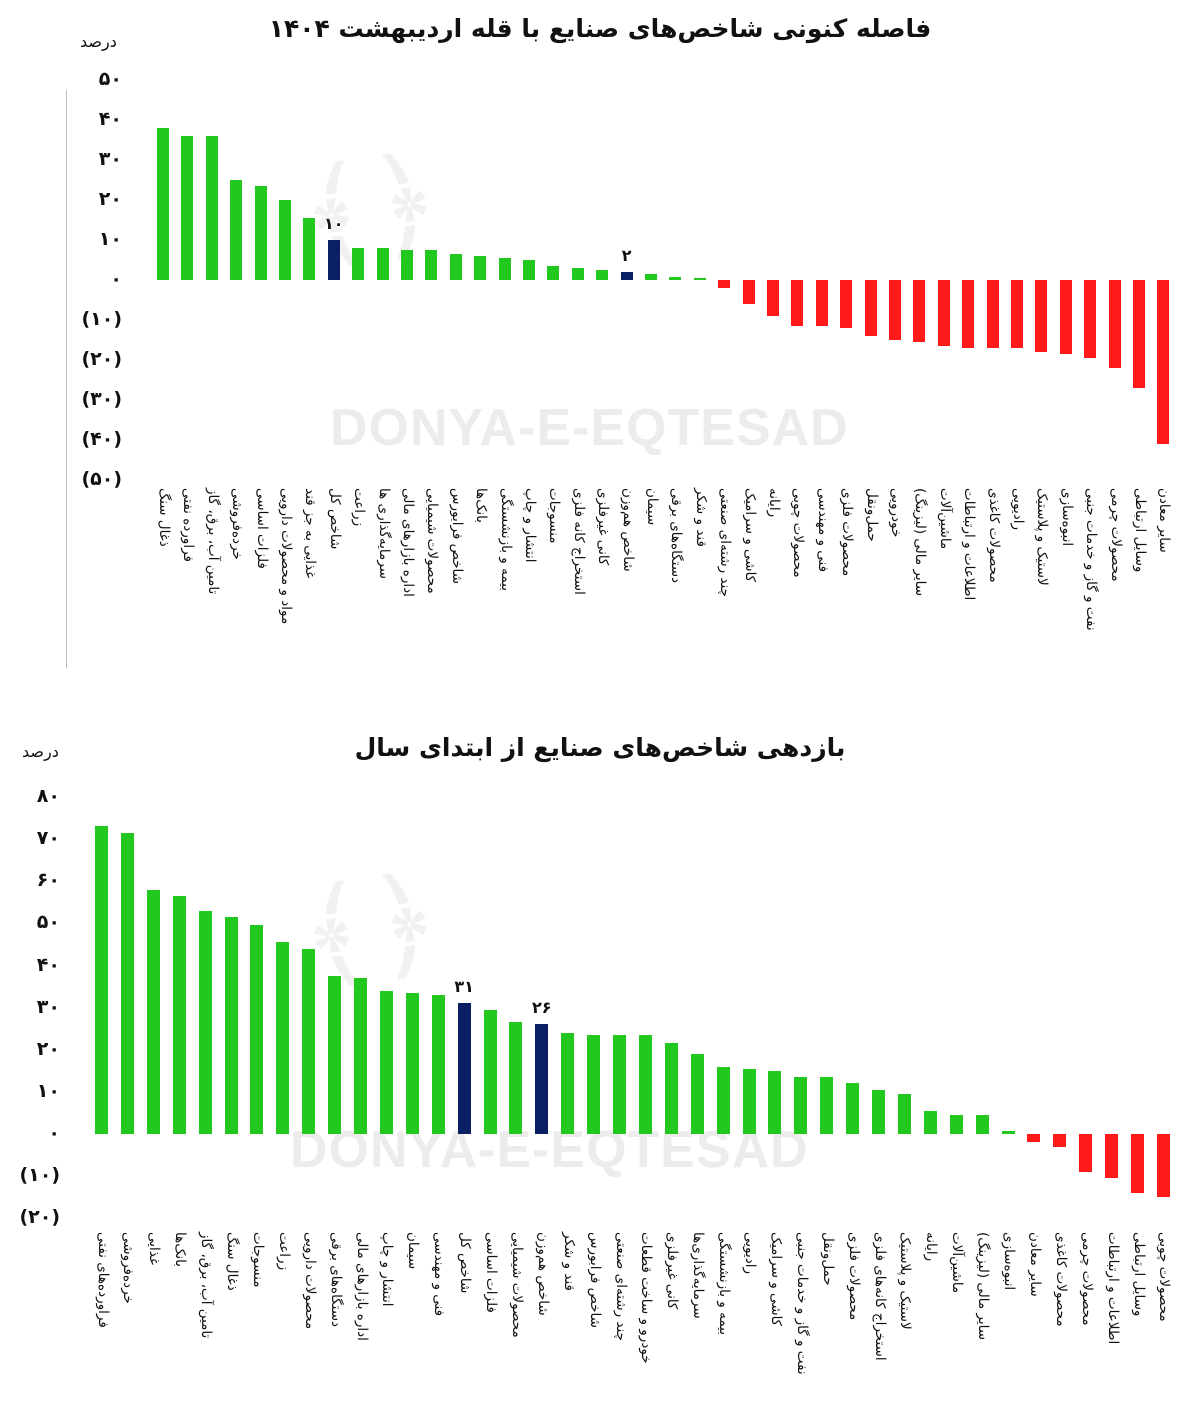 The image size is (1200, 1419). What do you see at coordinates (568, 1261) in the screenshot?
I see `category-label: قند و شکر` at bounding box center [568, 1261].